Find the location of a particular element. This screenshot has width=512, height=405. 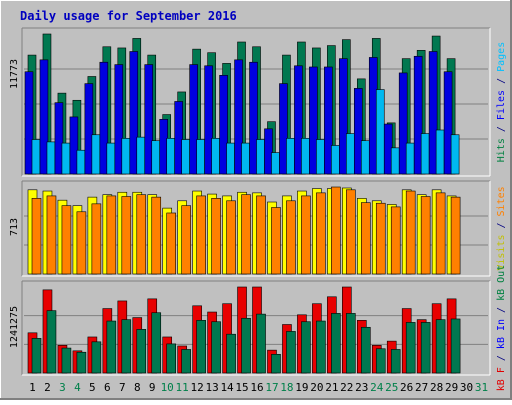

x-tick-label-21: 21 is located at coordinates (331, 387).